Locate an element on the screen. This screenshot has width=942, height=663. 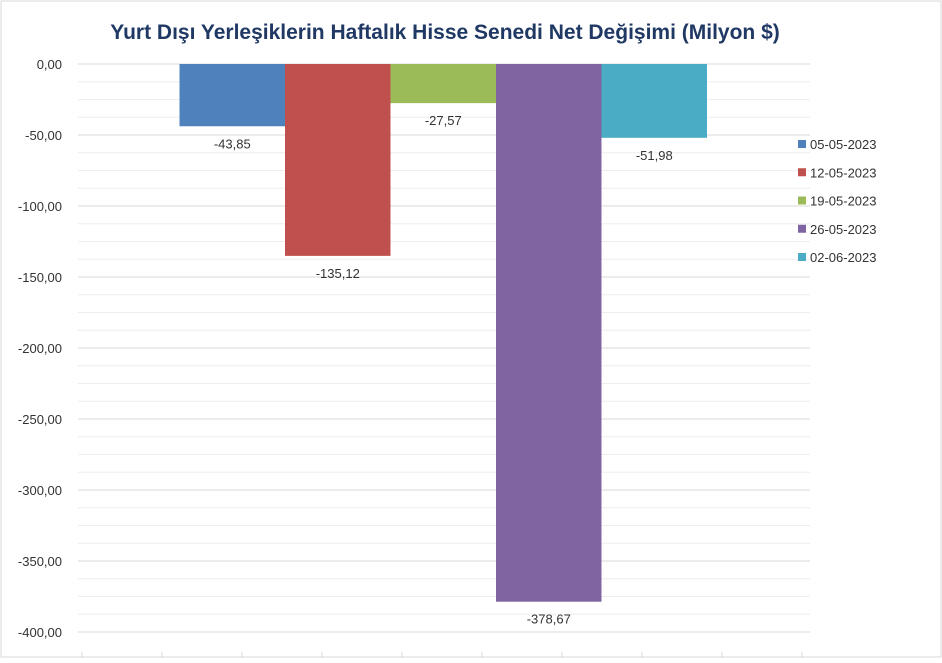
y-tick-label: -350,00 is located at coordinates (40, 561).